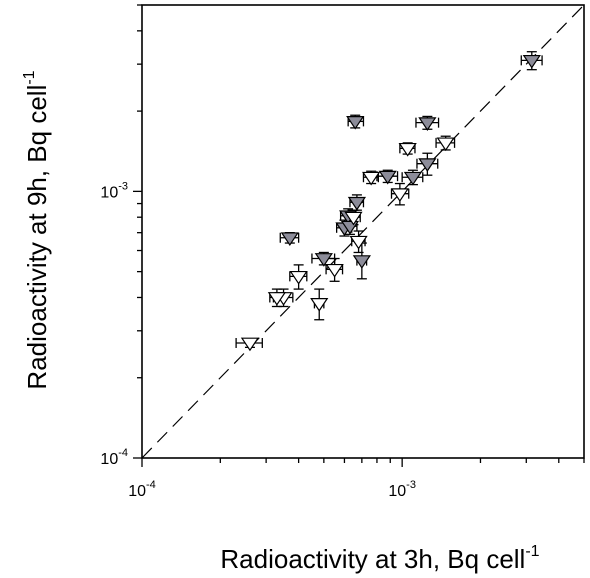 This screenshot has width=590, height=578. I want to click on x-tick-label: 10⁻³, so click(402, 489).